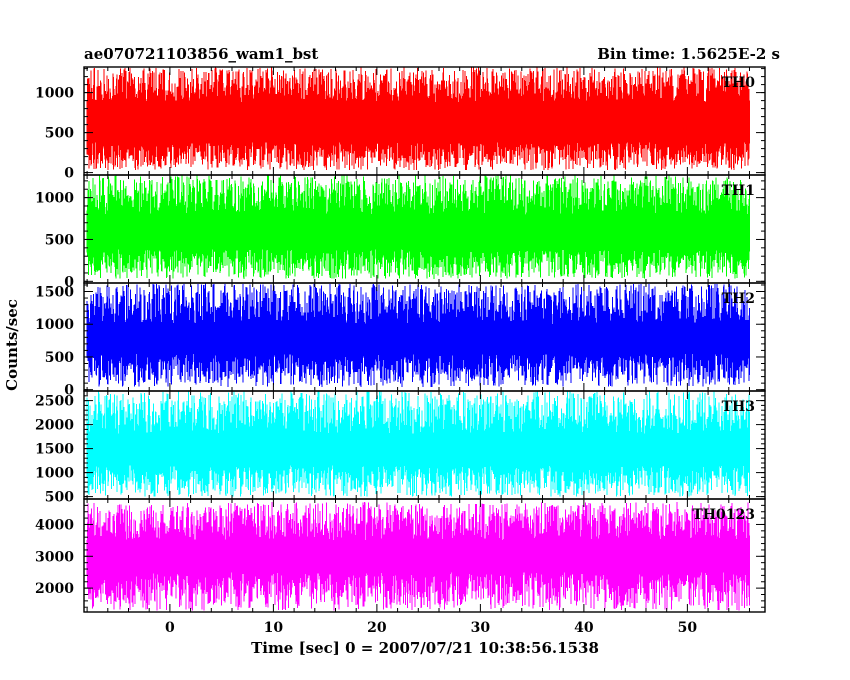  What do you see at coordinates (738, 299) in the screenshot?
I see `panel-name-label: TH2` at bounding box center [738, 299].